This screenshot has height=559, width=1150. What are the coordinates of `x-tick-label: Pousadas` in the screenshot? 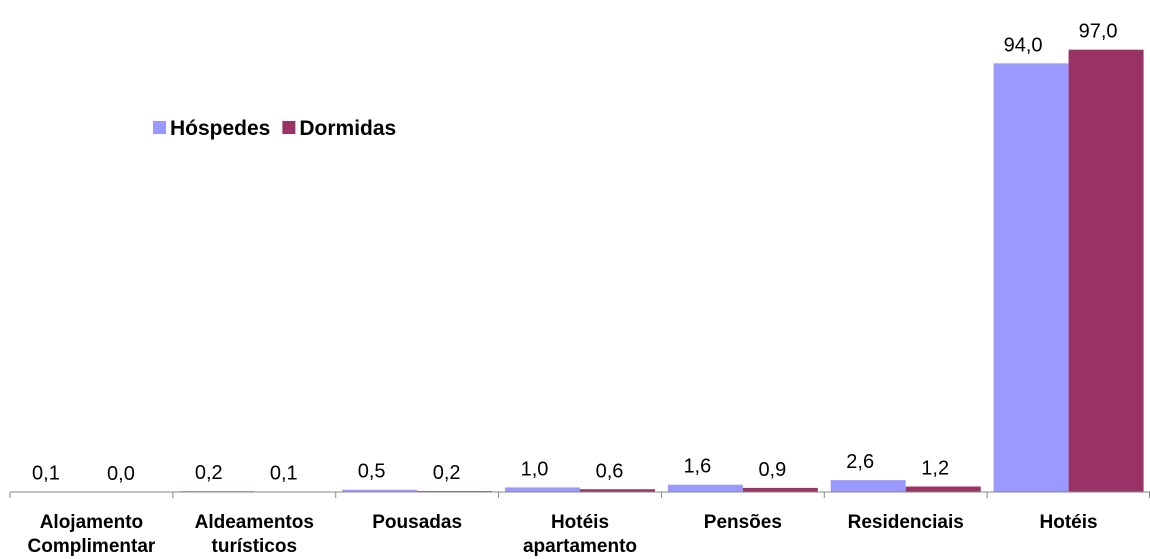 It's located at (417, 522).